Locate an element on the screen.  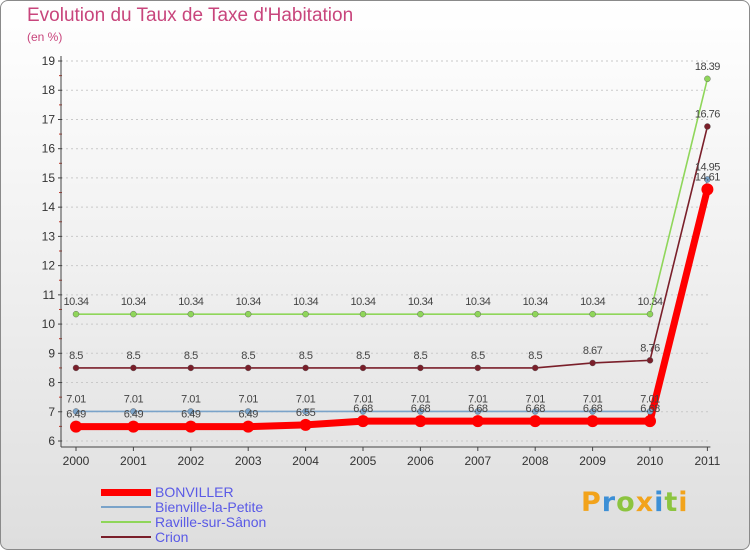
data-label: 16.76 is located at coordinates (707, 114).